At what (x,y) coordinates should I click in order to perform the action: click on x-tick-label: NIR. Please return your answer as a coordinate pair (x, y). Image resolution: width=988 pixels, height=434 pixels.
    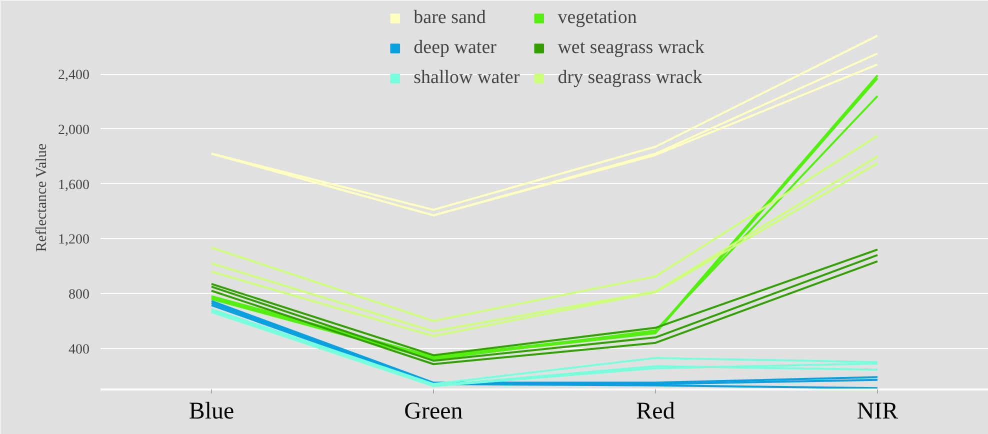
    Looking at the image, I should click on (877, 411).